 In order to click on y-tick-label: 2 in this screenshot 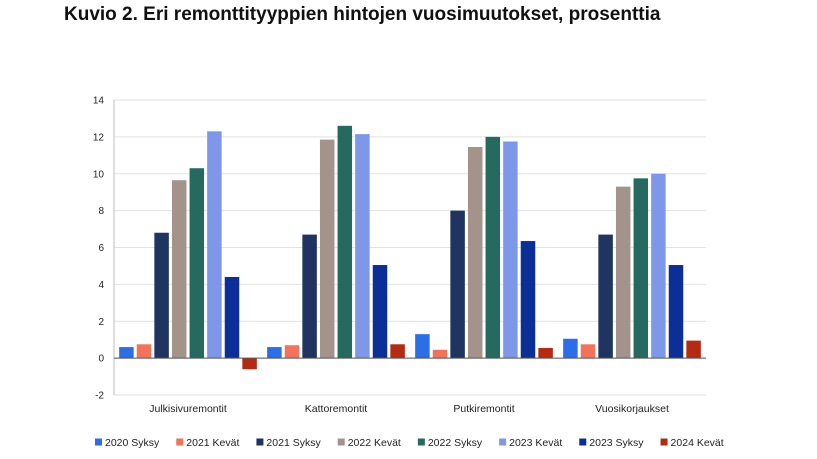, I will do `click(101, 322)`.